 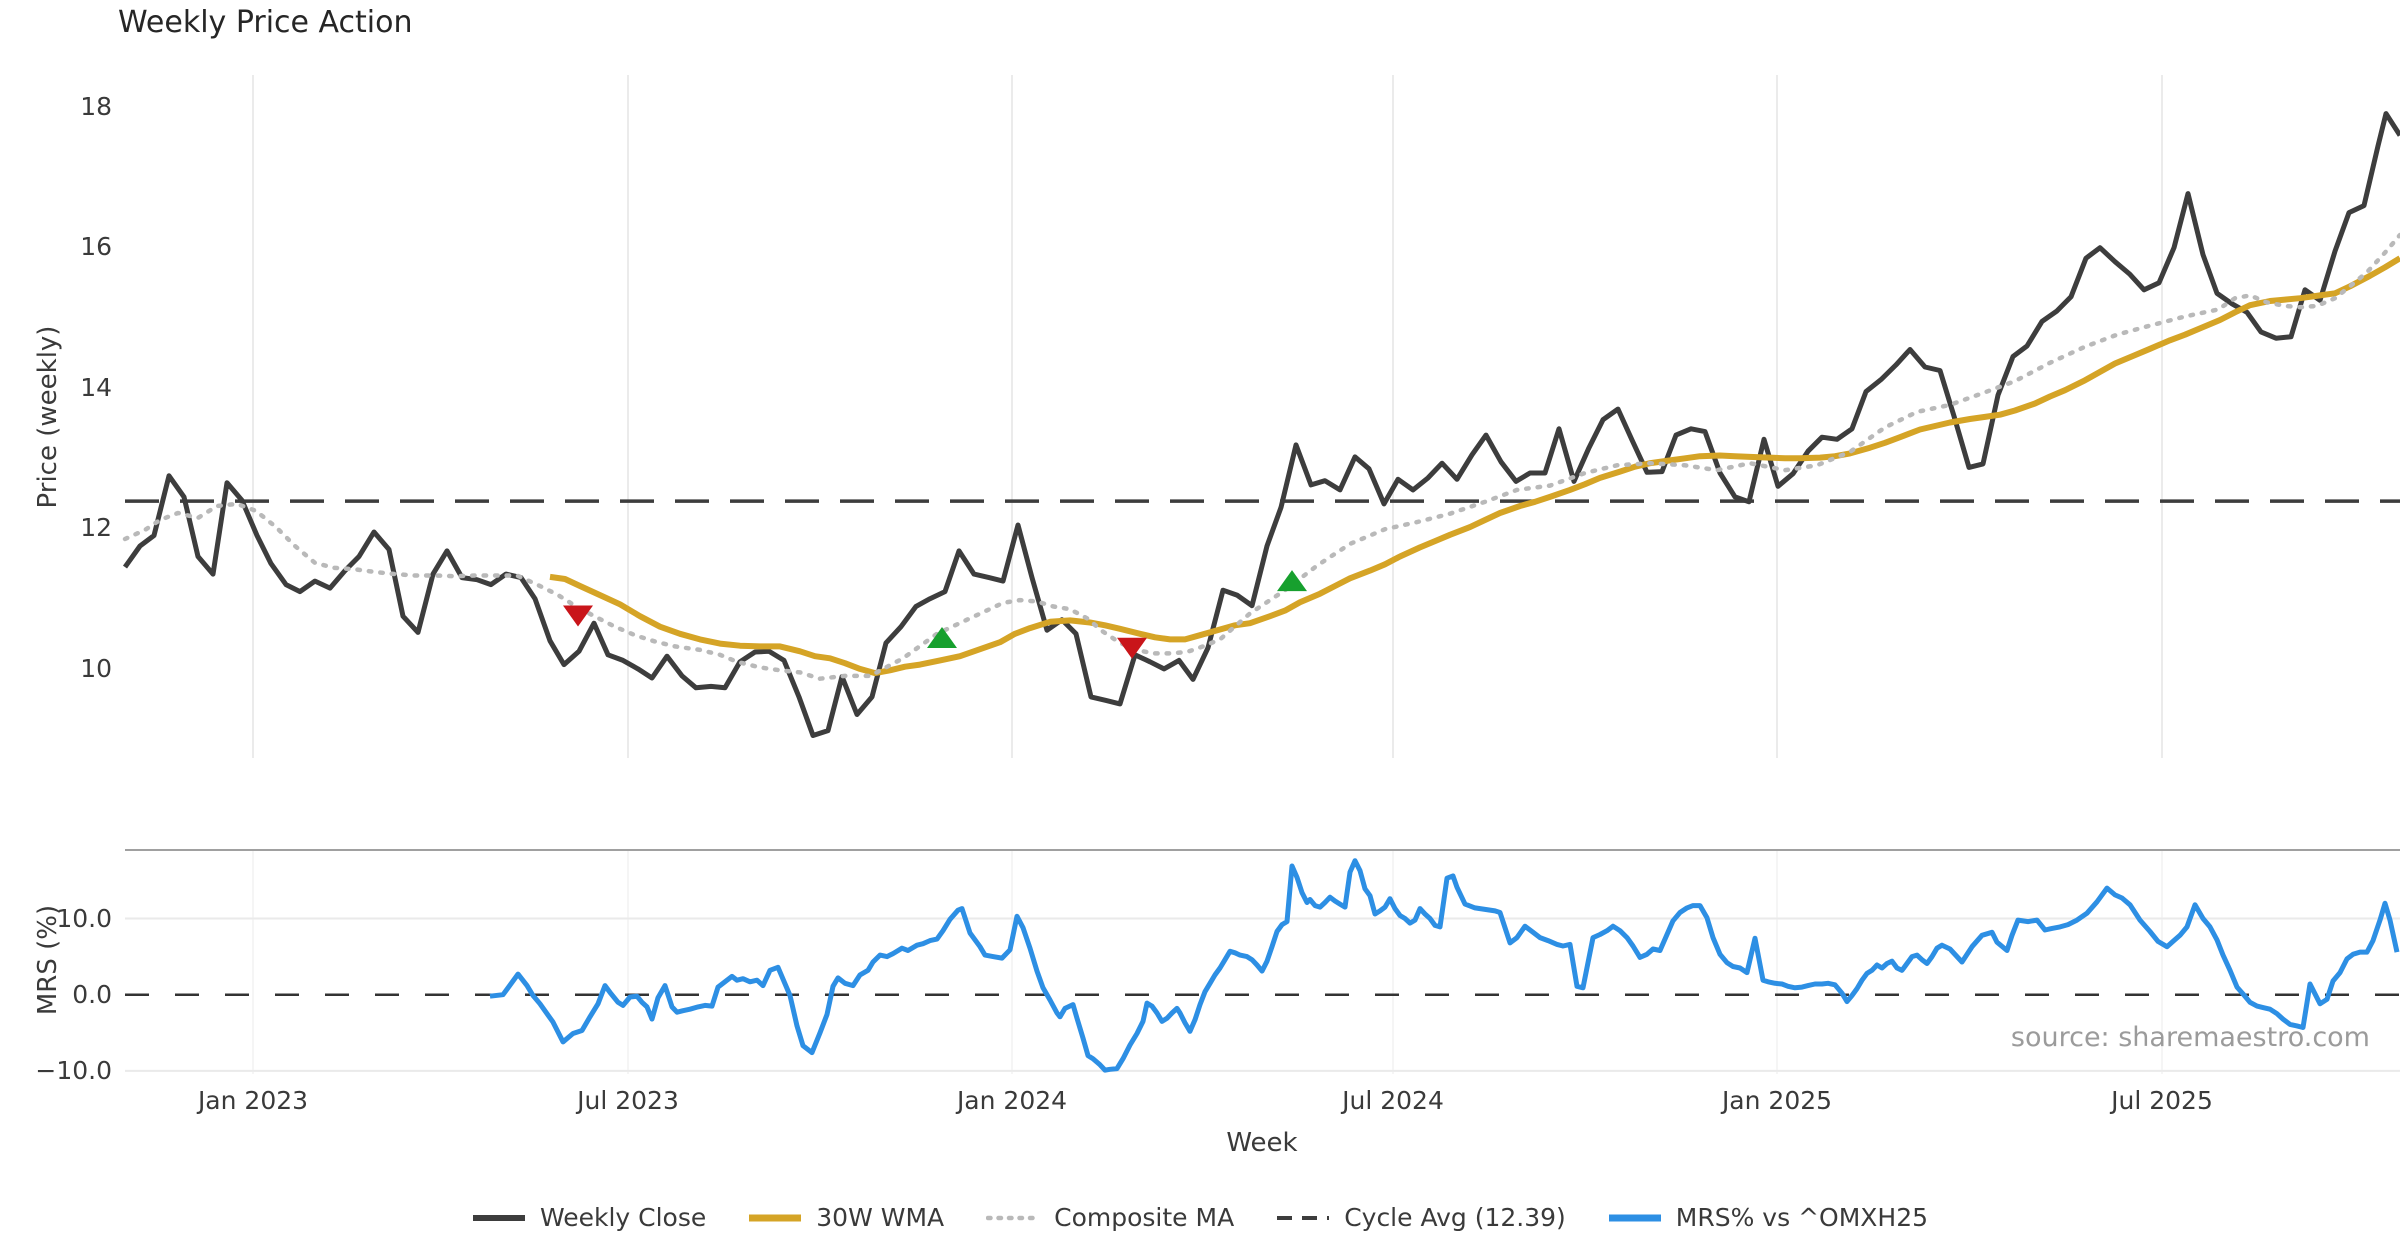 What do you see at coordinates (96, 668) in the screenshot?
I see `price-ytick-10: 10` at bounding box center [96, 668].